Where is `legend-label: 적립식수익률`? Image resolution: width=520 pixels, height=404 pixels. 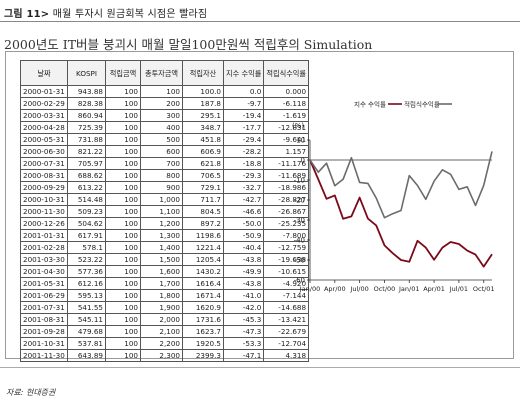
legend-label: 적립식수익률 is located at coordinates (422, 104).